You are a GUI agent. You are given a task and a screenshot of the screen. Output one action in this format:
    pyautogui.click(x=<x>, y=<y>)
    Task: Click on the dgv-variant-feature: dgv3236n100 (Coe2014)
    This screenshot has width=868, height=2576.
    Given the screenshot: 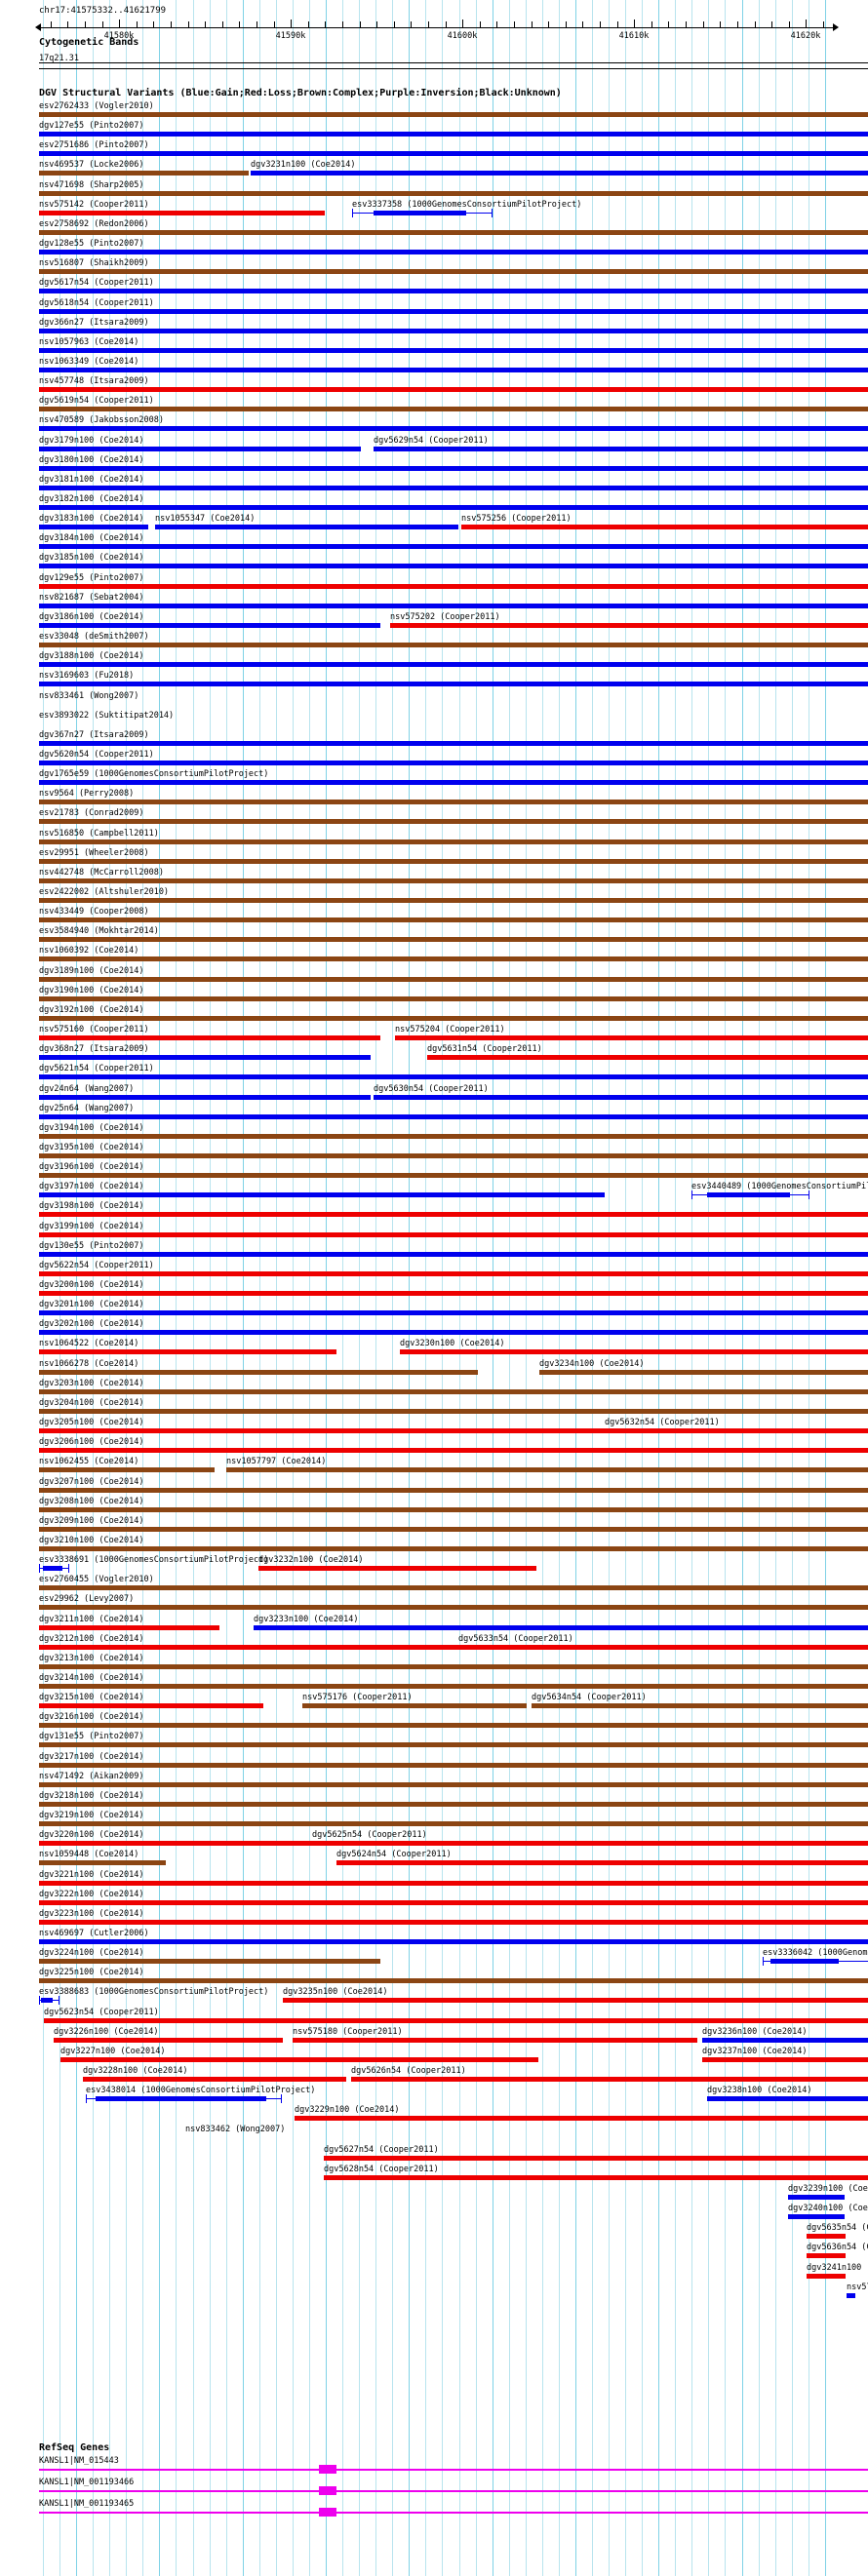 What is the action you would take?
    pyautogui.click(x=434, y=2037)
    